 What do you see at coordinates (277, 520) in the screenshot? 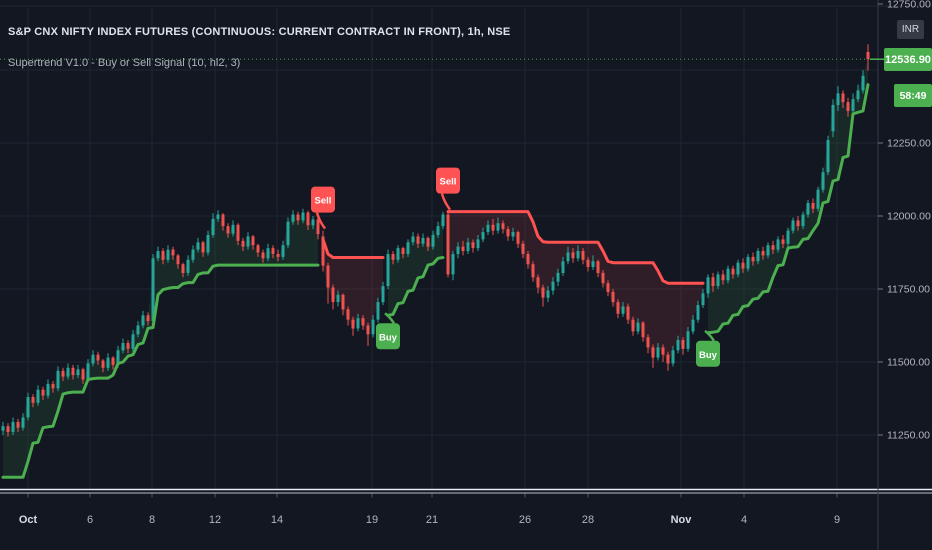
I see `time-axis-label: 14` at bounding box center [277, 520].